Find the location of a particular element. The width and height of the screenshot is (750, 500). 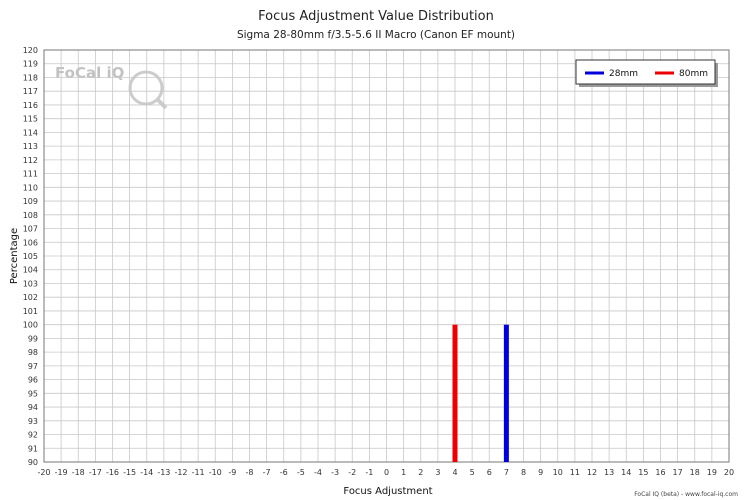

y-tick-label: 105 is located at coordinates (30, 256).